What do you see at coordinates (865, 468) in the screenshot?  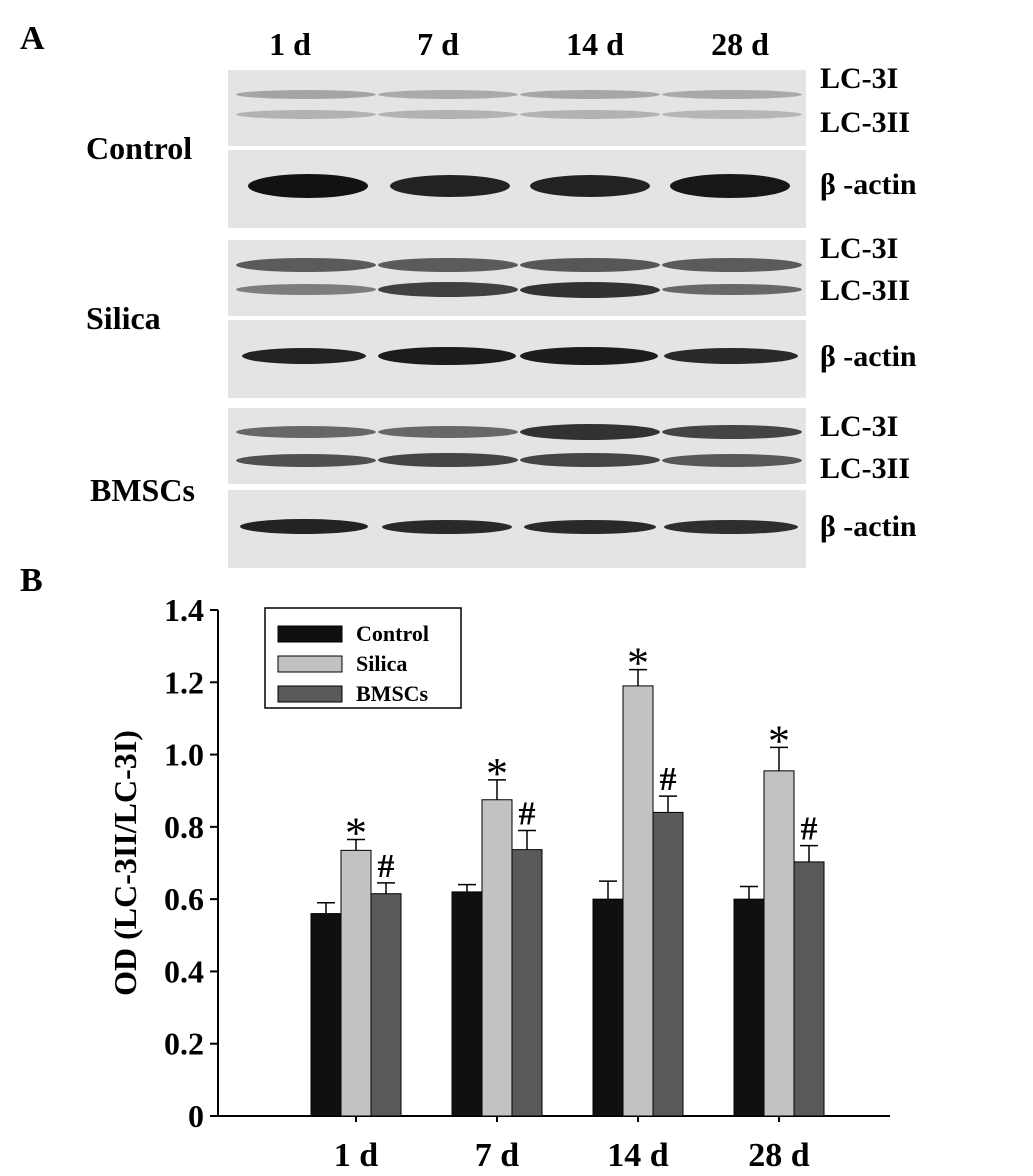 I see `band-label-bmscs-lc3ii: LC-3II` at bounding box center [865, 468].